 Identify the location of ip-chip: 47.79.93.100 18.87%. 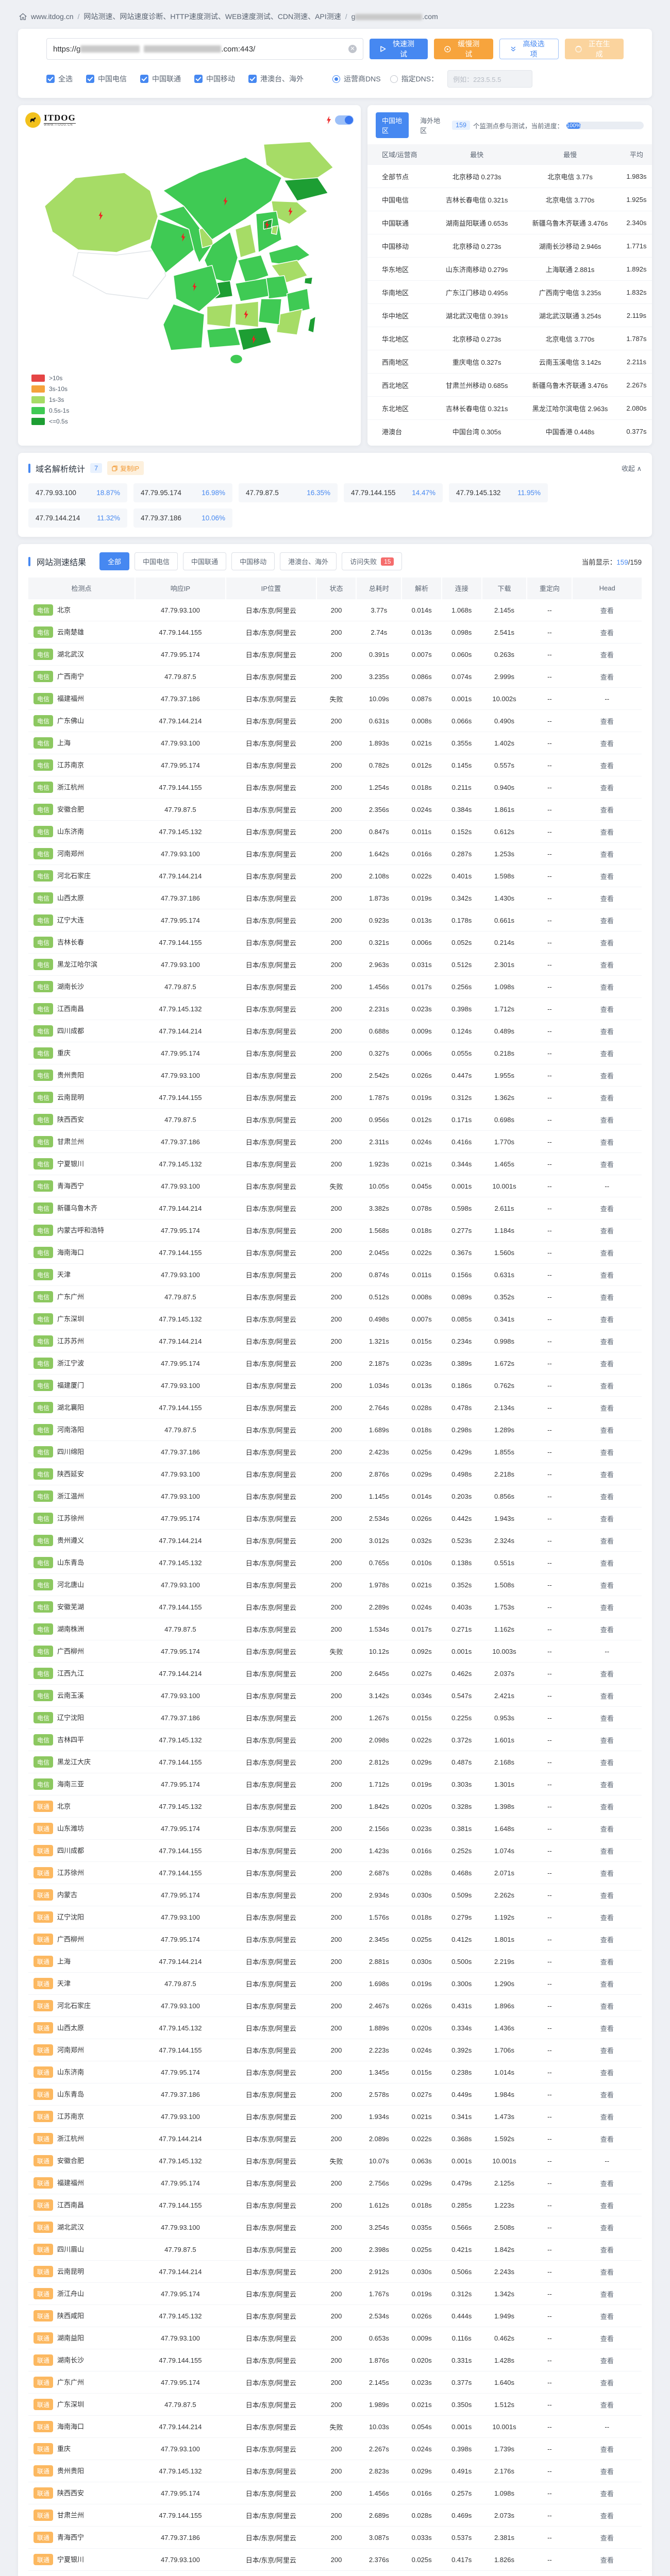
(77, 492).